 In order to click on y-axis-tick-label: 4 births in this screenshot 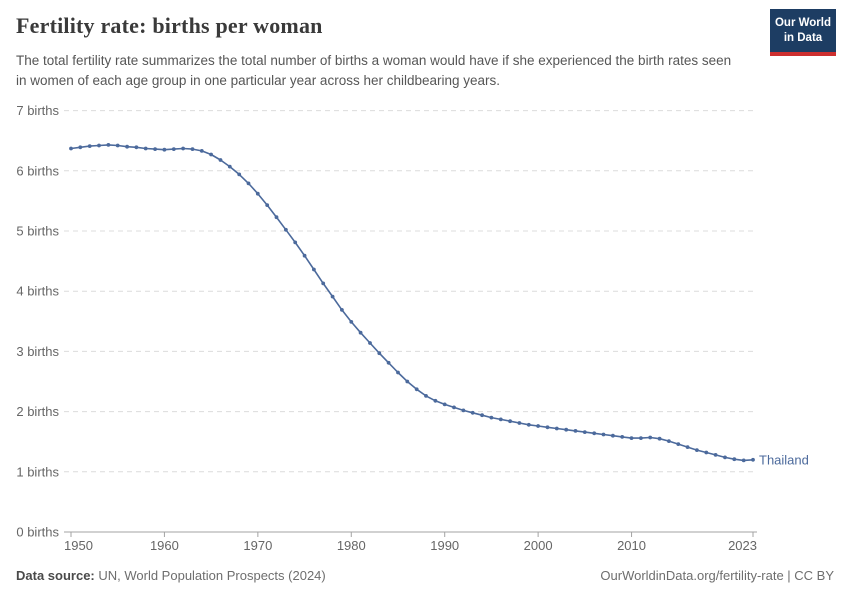, I will do `click(37, 291)`.